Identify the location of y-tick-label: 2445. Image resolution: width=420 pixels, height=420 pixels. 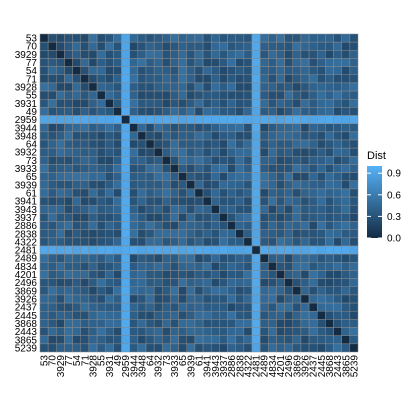
(26, 316).